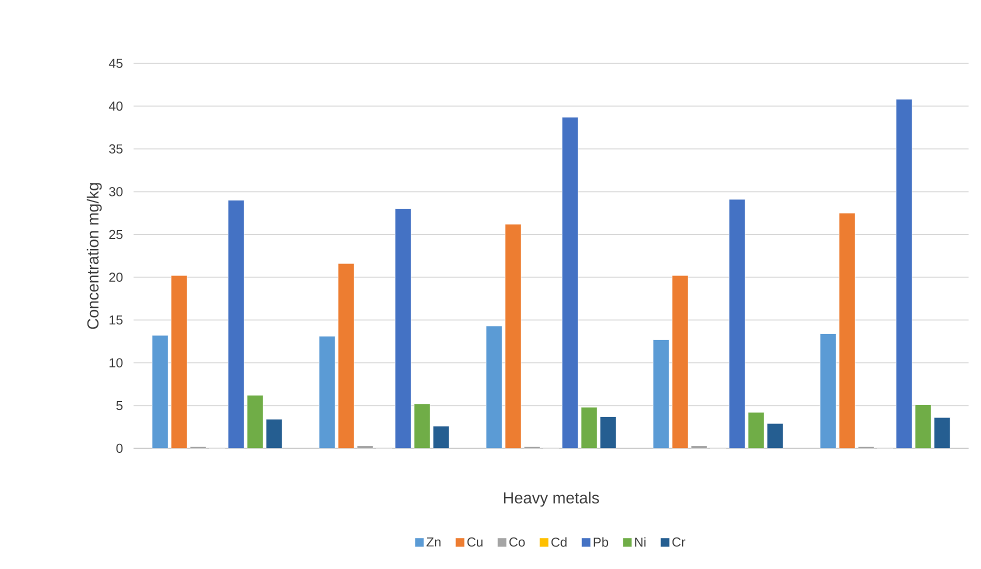  Describe the element at coordinates (119, 405) in the screenshot. I see `y-tick-label: 5` at that location.